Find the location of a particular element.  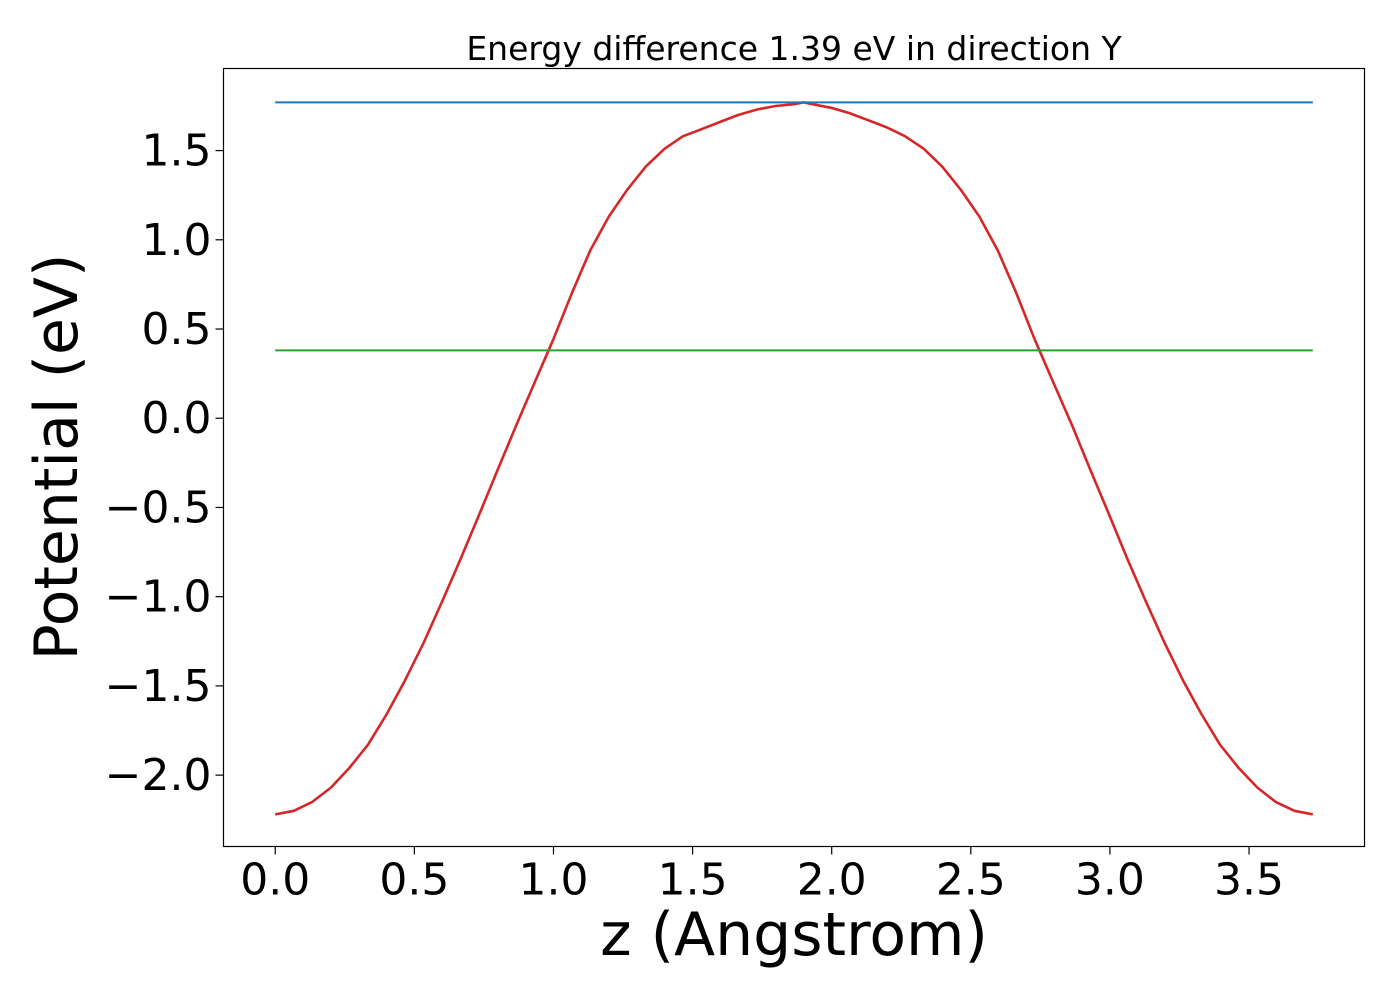

x-tick-label: 1.0 is located at coordinates (553, 880).